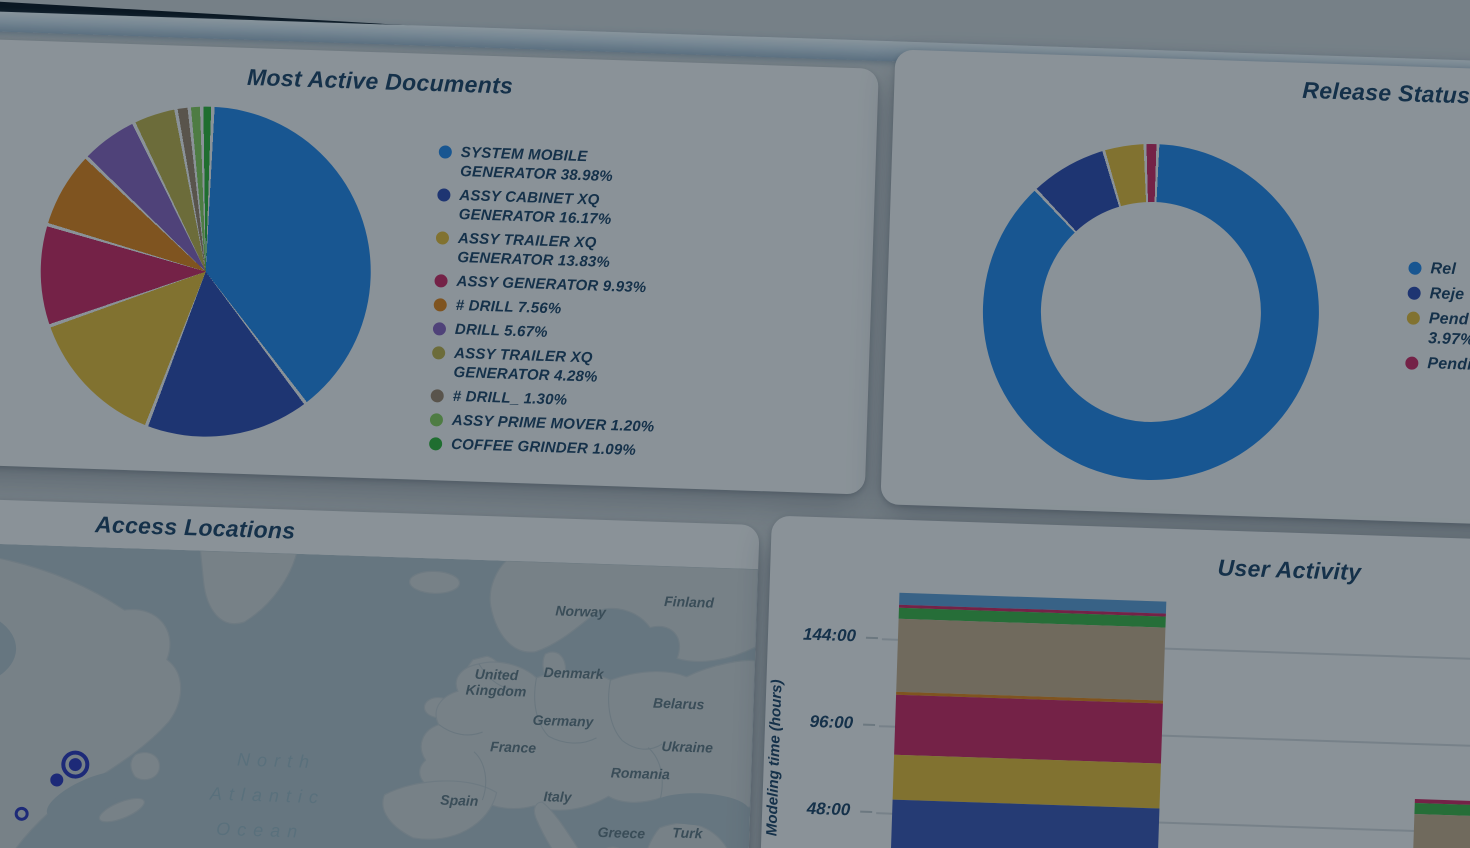 The height and width of the screenshot is (848, 1470). Describe the element at coordinates (1386, 92) in the screenshot. I see `card-title-release-status: Release Status` at that location.